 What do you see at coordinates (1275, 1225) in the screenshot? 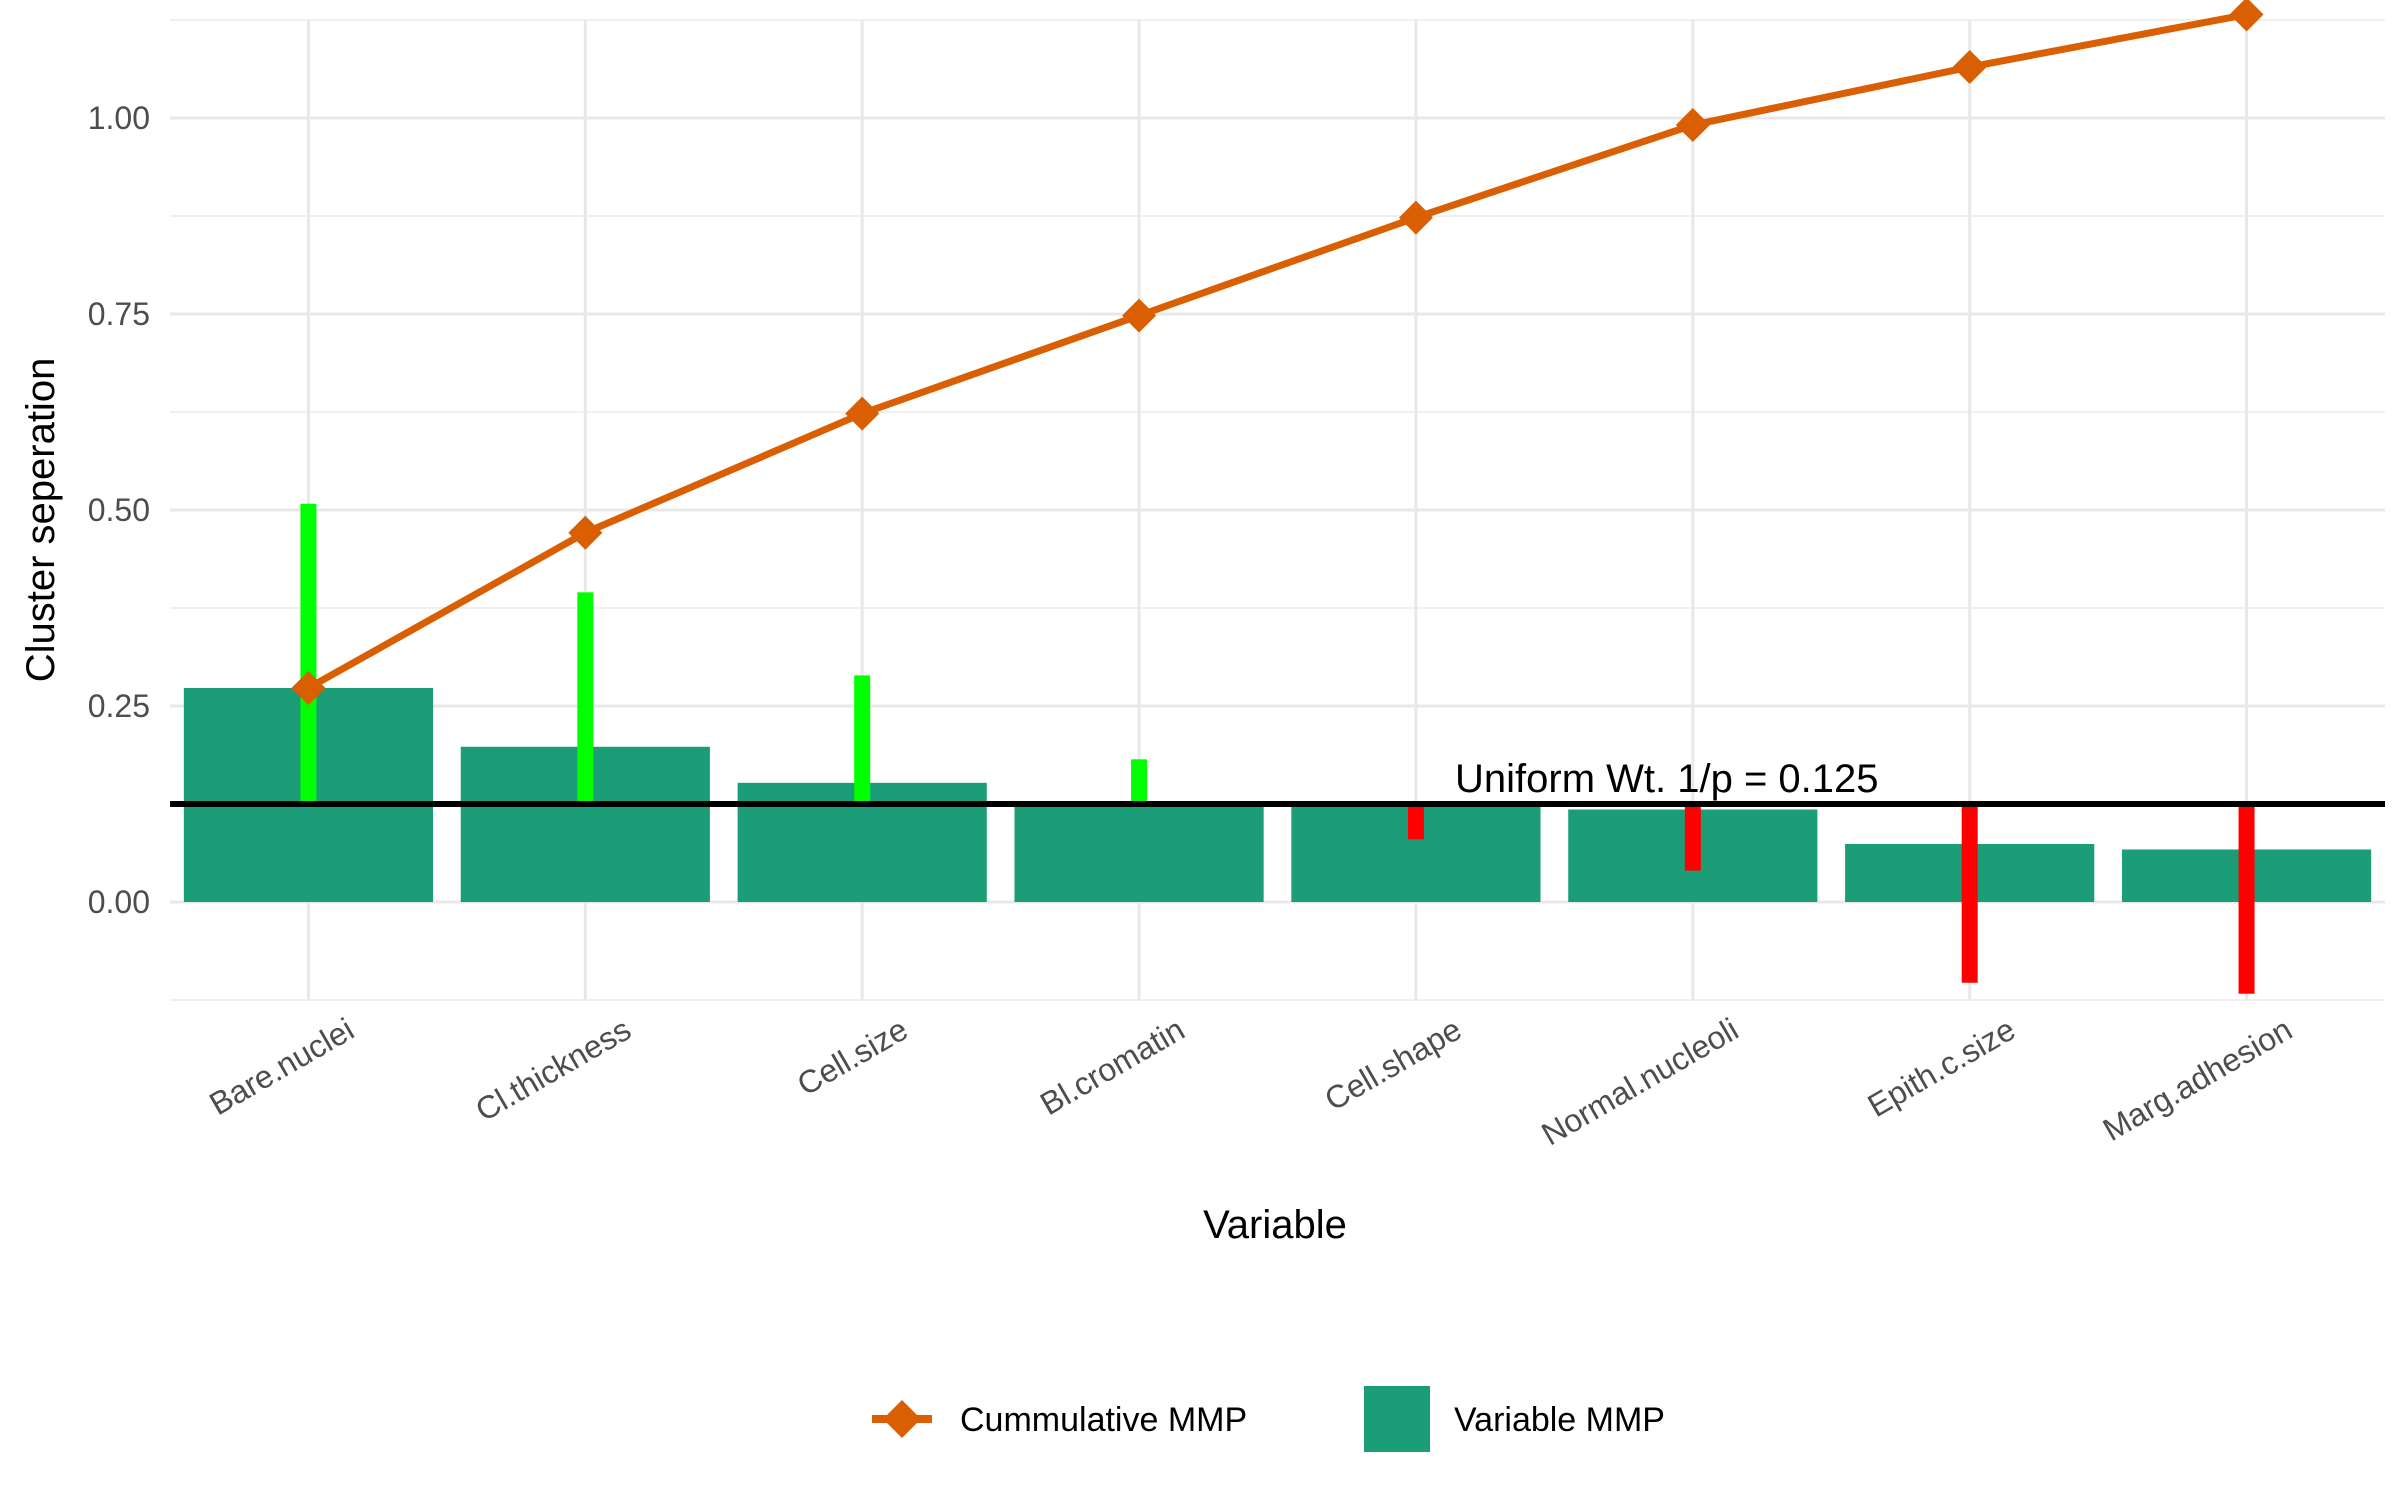
I see `x-axis-title: Variable` at bounding box center [1275, 1225].